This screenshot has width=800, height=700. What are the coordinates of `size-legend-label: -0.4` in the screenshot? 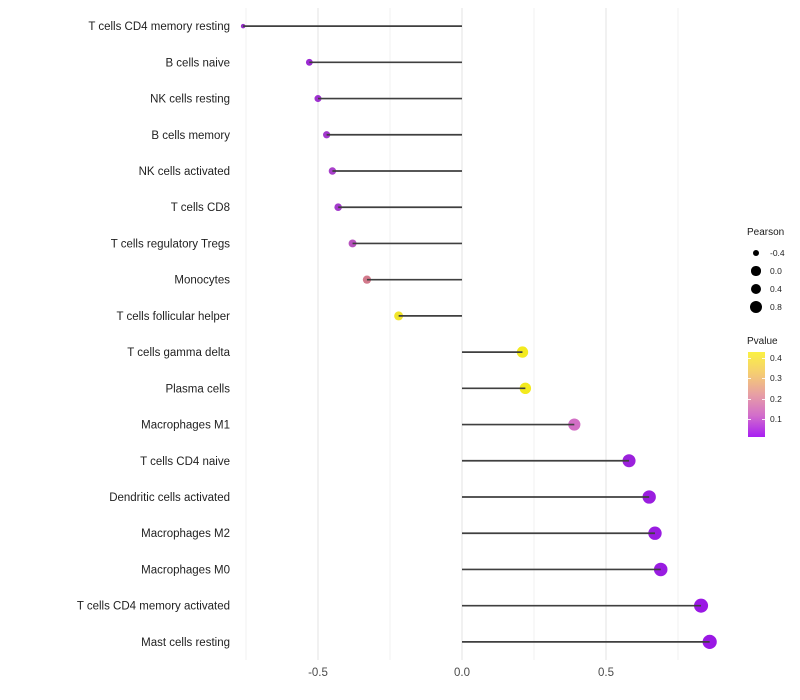 It's located at (777, 253).